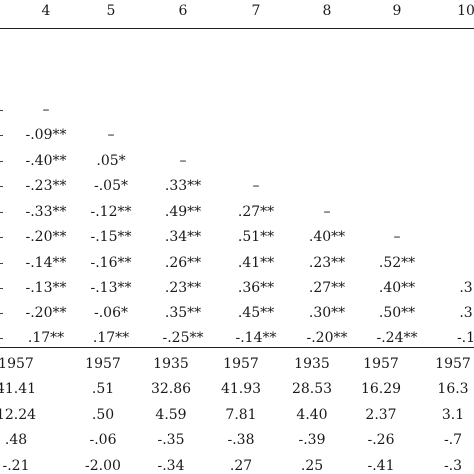 The height and width of the screenshot is (474, 474). I want to click on section-rule, so click(237, 347).